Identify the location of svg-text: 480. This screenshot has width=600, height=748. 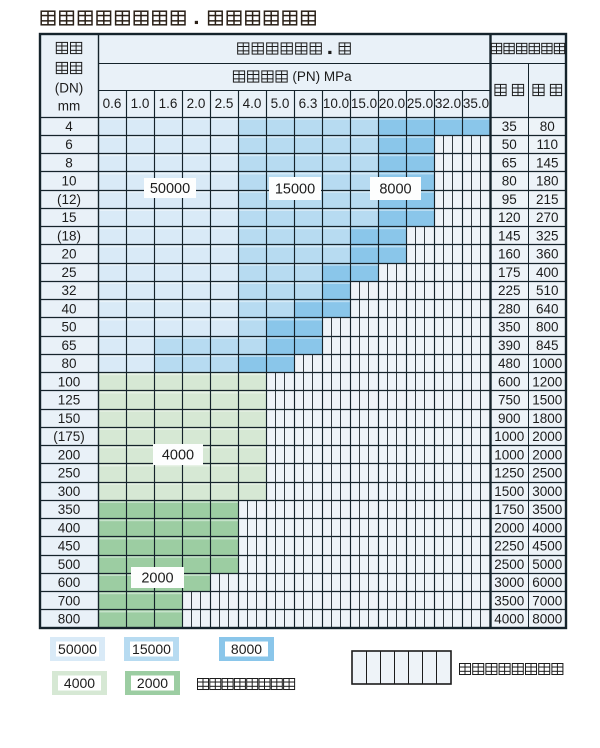
(509, 363).